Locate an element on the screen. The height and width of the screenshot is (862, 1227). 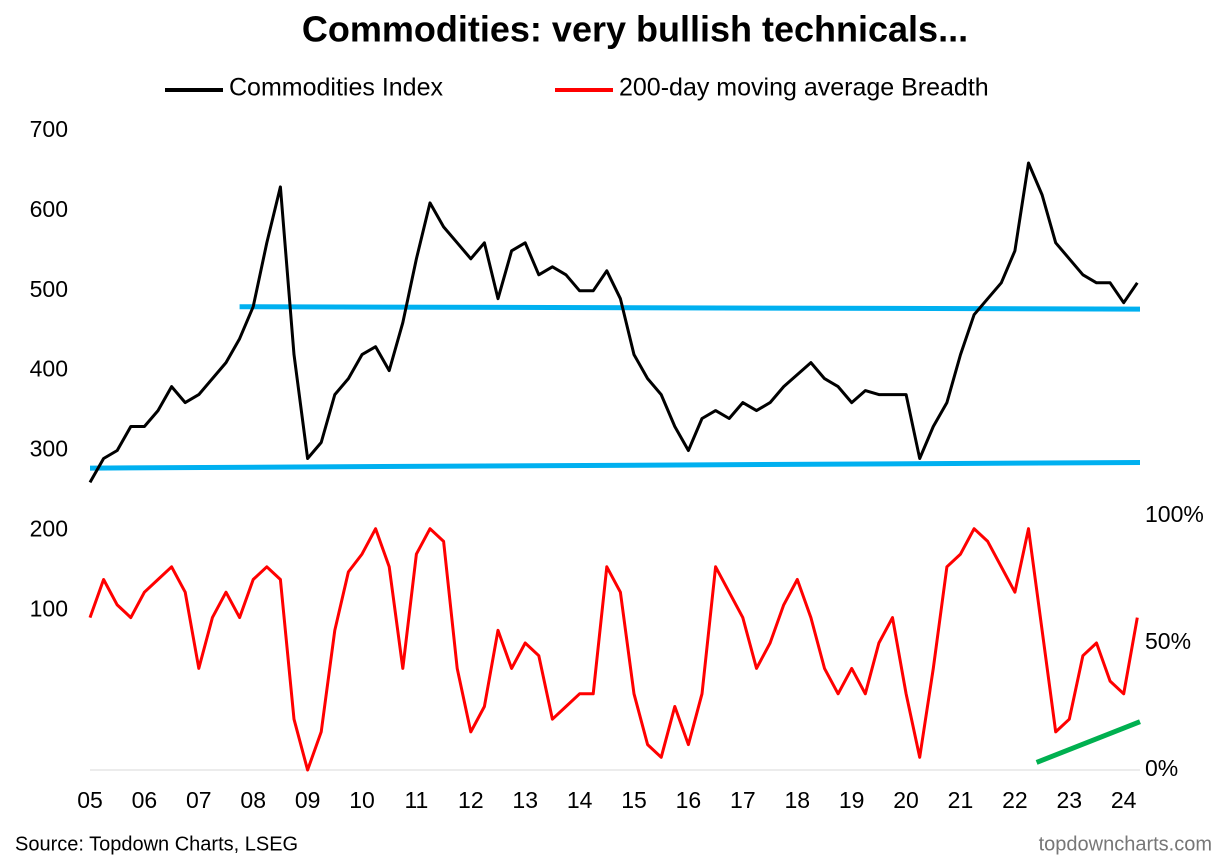
y-tick-label: 100 is located at coordinates (49, 608).